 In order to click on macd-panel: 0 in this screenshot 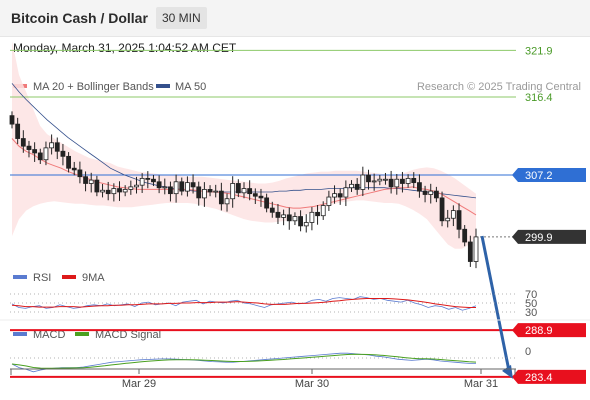, I will do `click(270, 359)`.